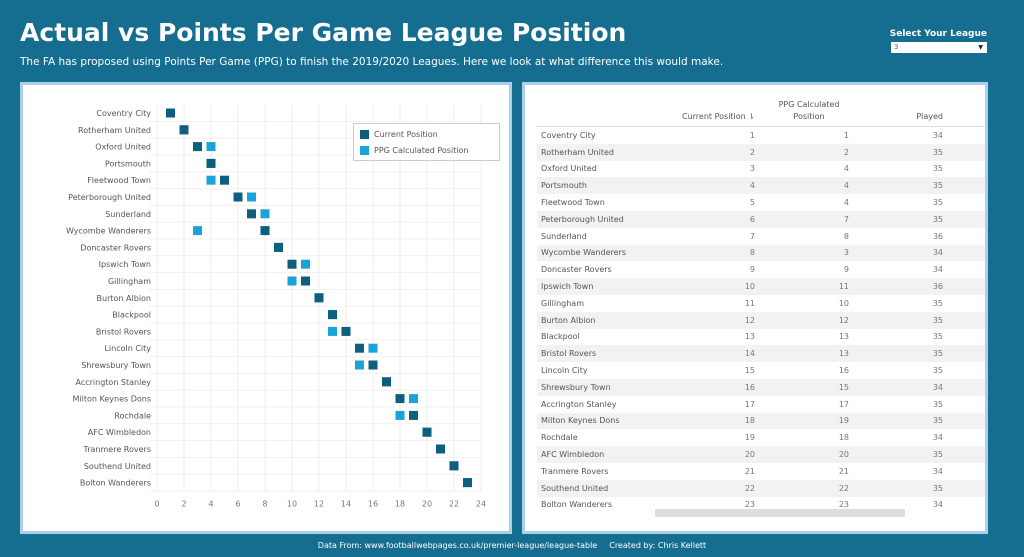 The height and width of the screenshot is (557, 1024). I want to click on table-row: Peterborough United 6 7 35, so click(761, 219).